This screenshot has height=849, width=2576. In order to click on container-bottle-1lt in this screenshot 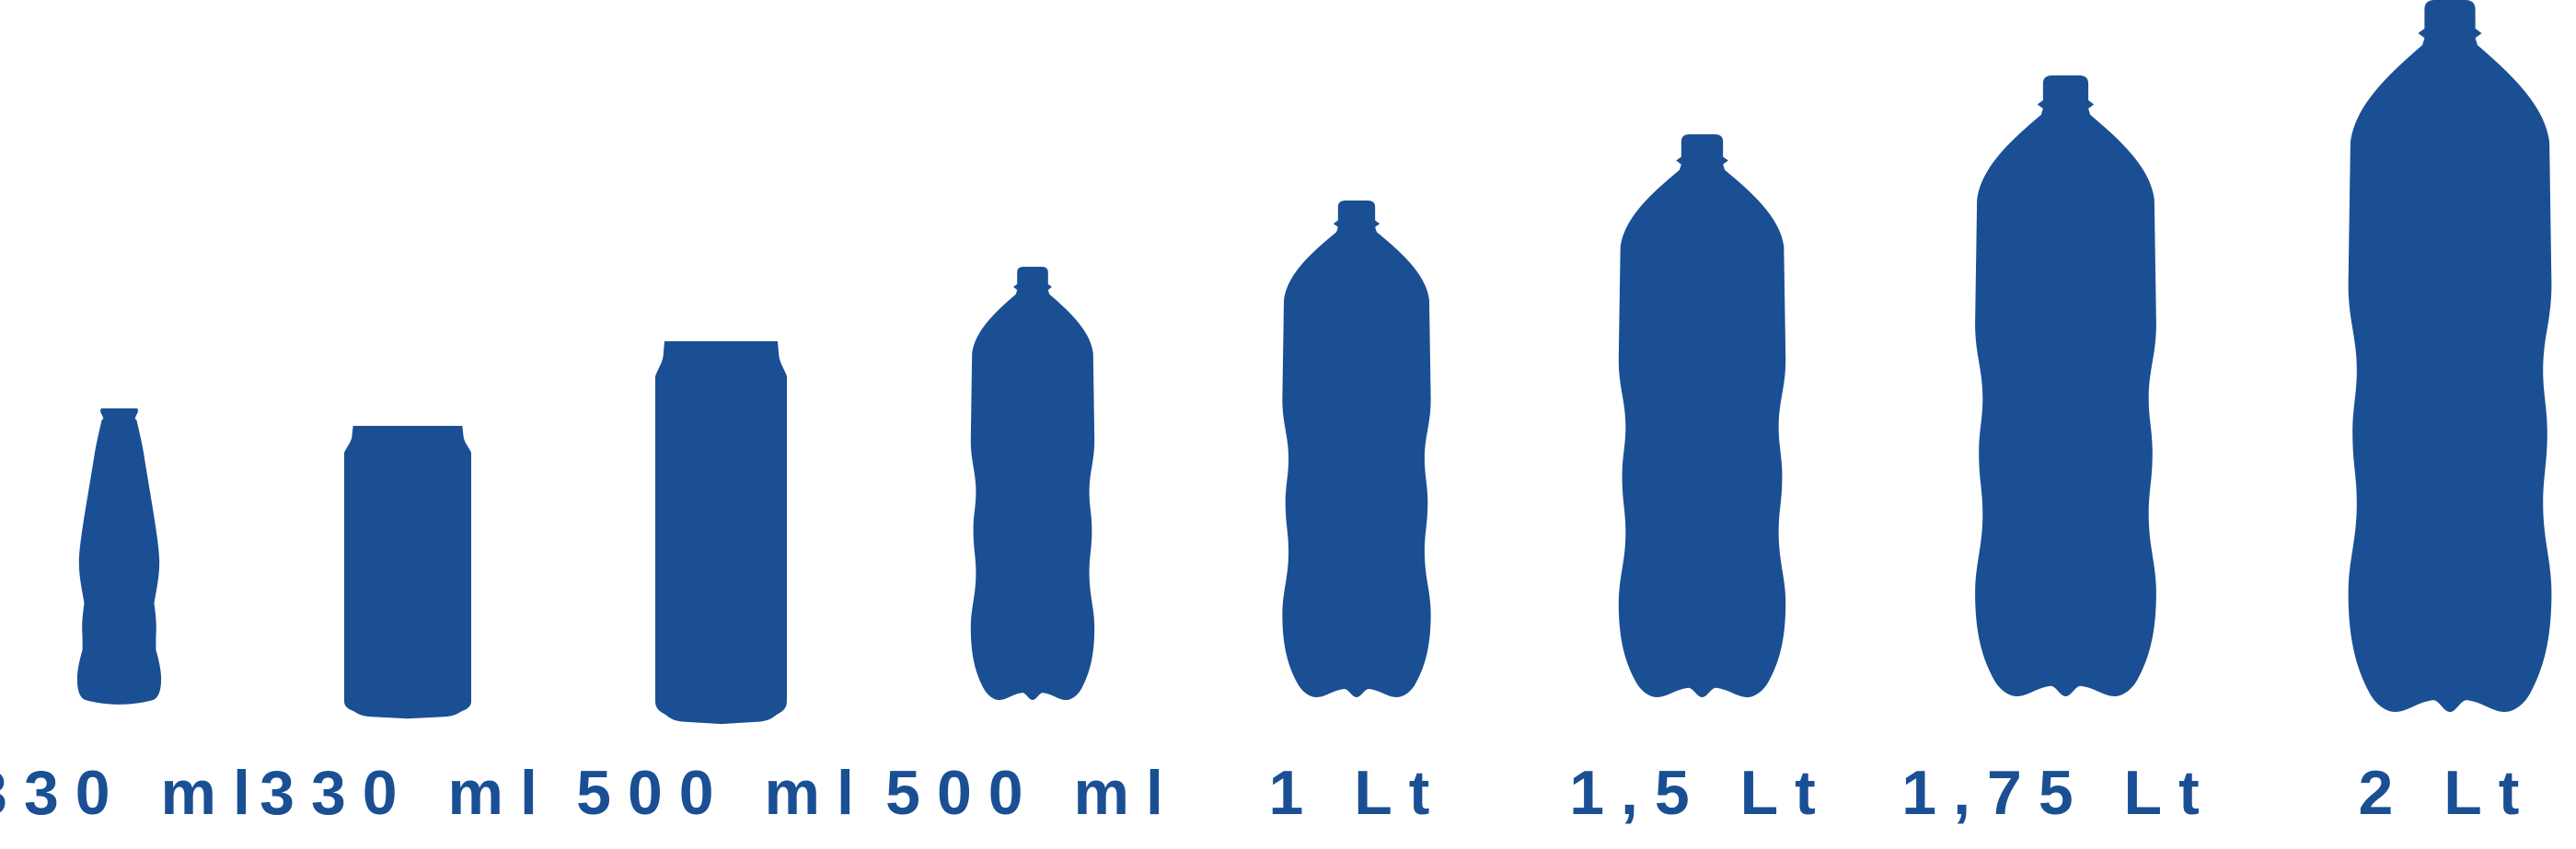, I will do `click(1356, 449)`.